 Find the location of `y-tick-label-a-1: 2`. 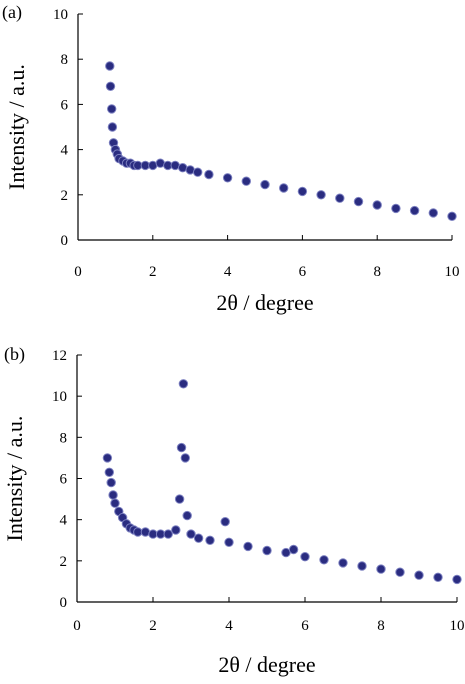

y-tick-label-a-1: 2 is located at coordinates (65, 196).